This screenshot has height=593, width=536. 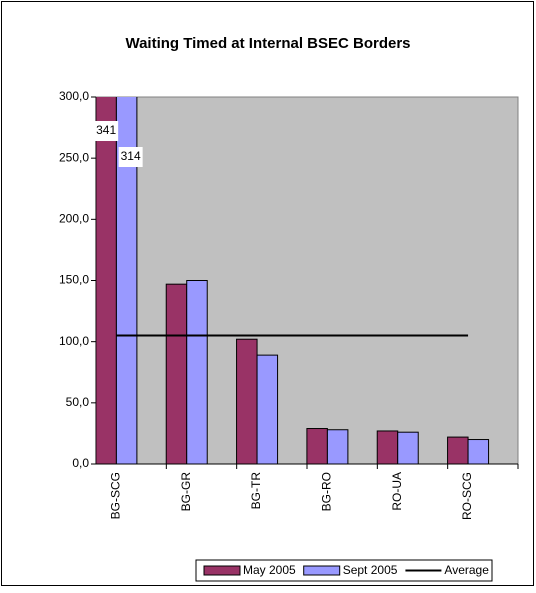 I want to click on legend-label: Average, so click(x=466, y=570).